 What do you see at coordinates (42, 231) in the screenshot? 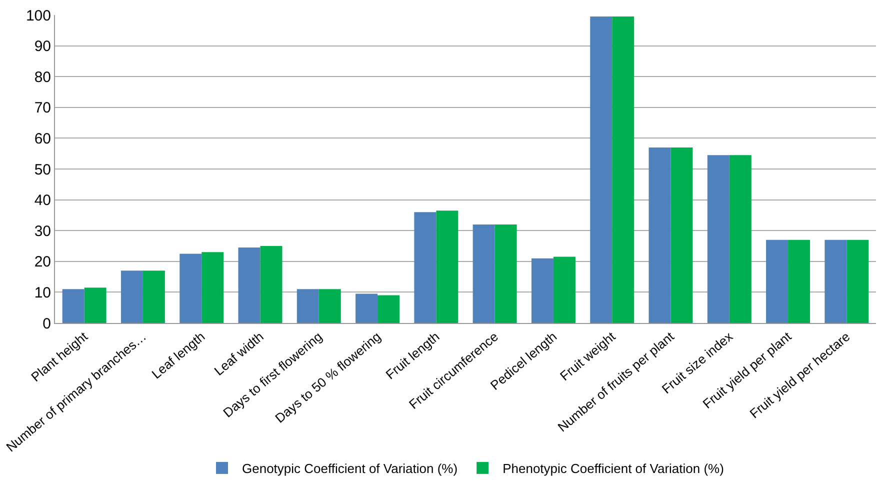
I see `y-tick-label: 30` at bounding box center [42, 231].